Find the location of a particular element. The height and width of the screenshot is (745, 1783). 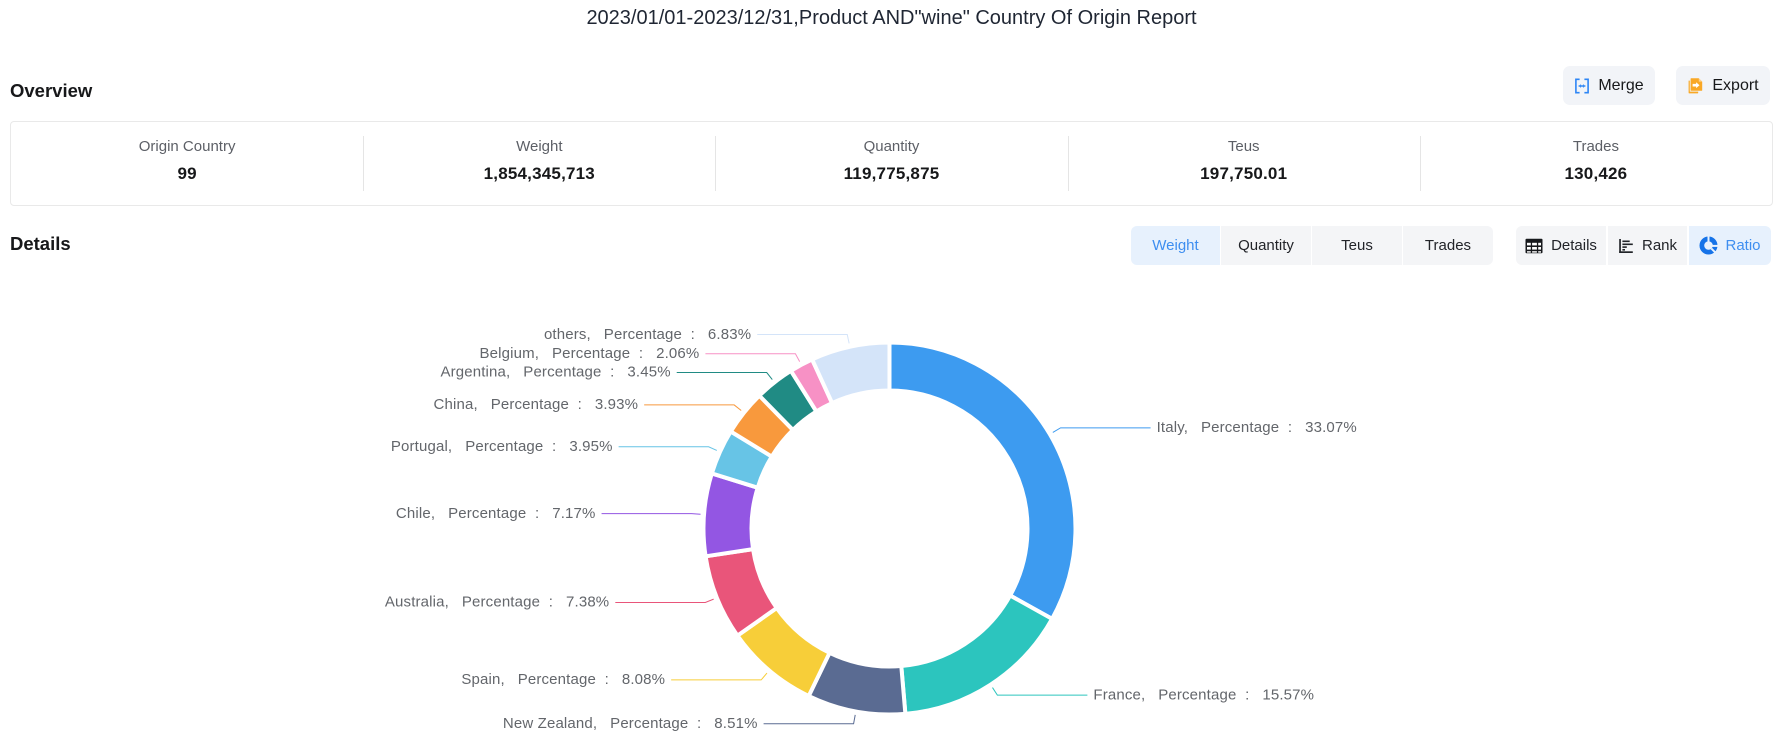

svg-text:New Zealand, Percentage :: New Zealand, Percentage : 8.51% is located at coordinates (630, 723).